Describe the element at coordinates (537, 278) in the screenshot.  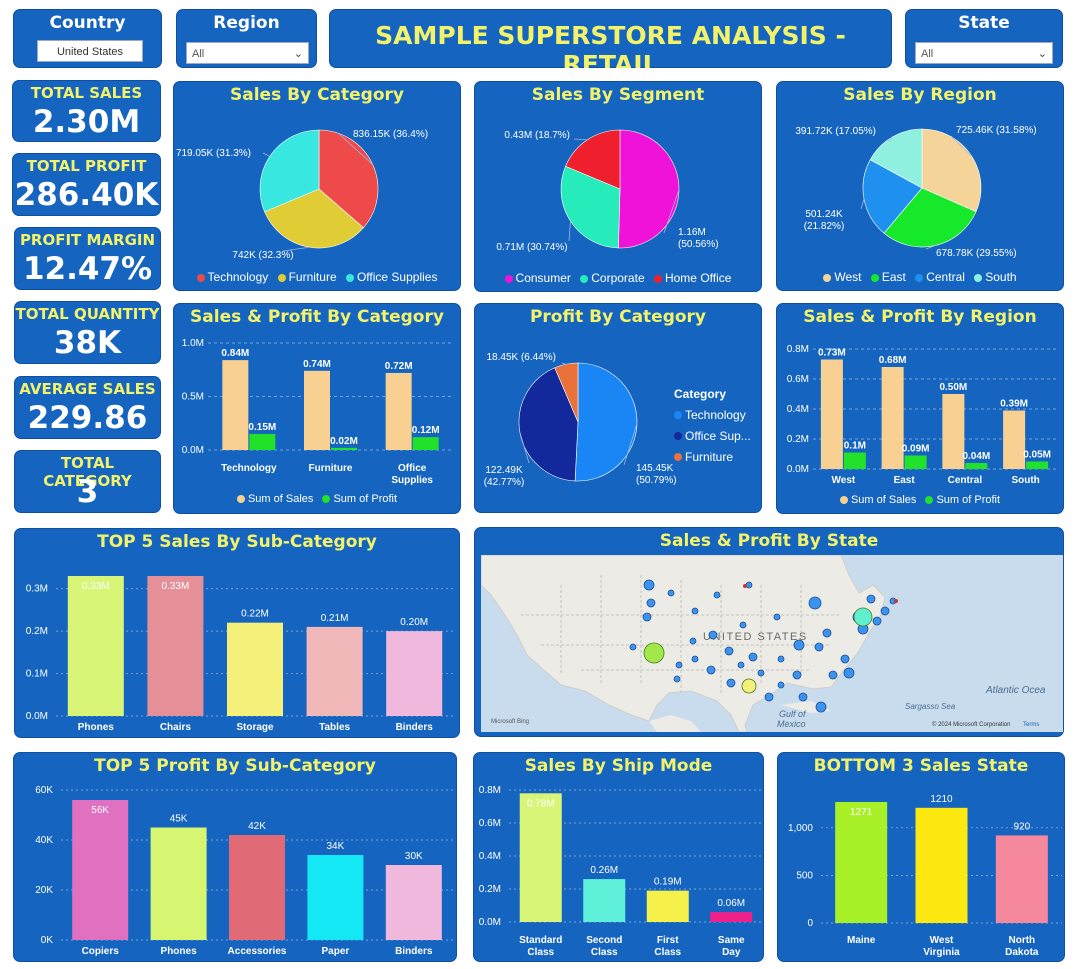
I see `legend-item: Consumer` at that location.